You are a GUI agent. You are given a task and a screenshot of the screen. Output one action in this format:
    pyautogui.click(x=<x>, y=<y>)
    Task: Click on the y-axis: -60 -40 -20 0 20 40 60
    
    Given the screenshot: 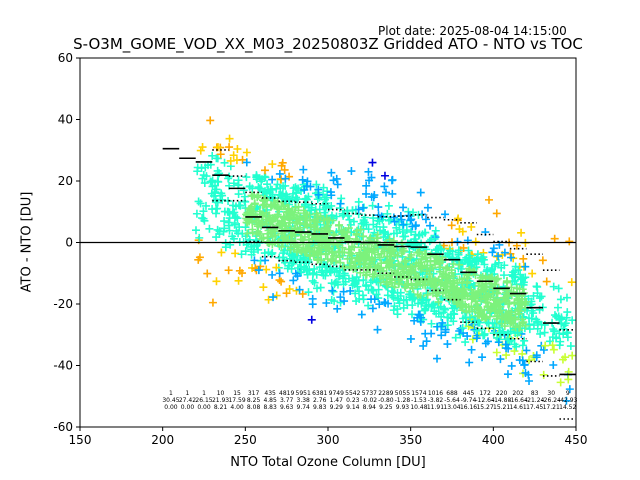 What is the action you would take?
    pyautogui.click(x=66, y=242)
    